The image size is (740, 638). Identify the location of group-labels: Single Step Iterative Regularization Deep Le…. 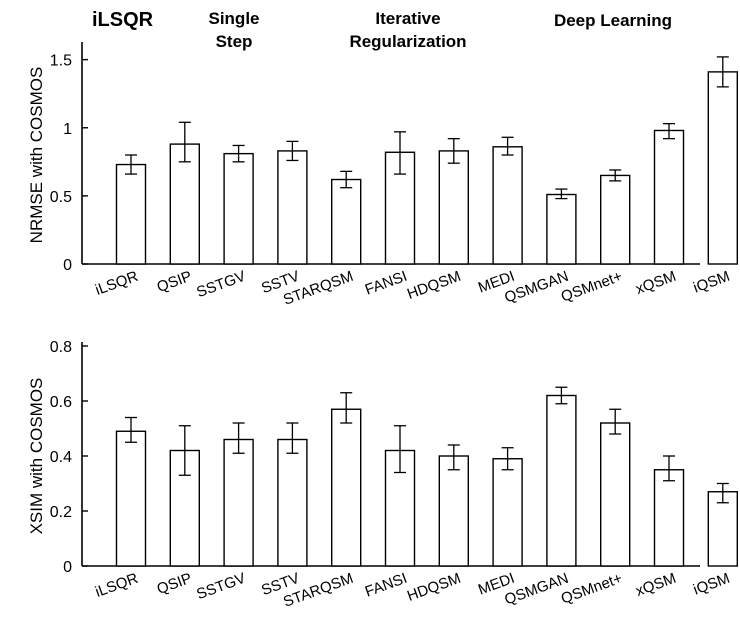
(440, 30).